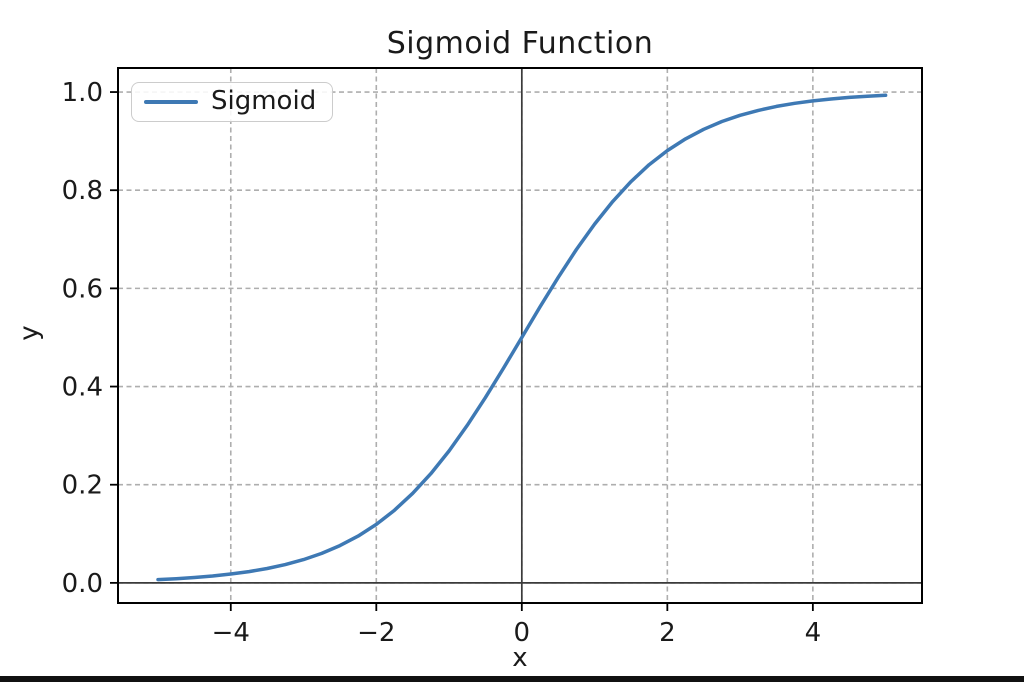  Describe the element at coordinates (264, 101) in the screenshot. I see `legend-label: Sigmoid` at that location.